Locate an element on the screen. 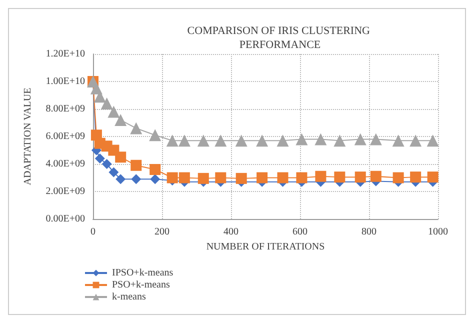 This screenshot has width=474, height=323. x-tick-label: 0 is located at coordinates (93, 232).